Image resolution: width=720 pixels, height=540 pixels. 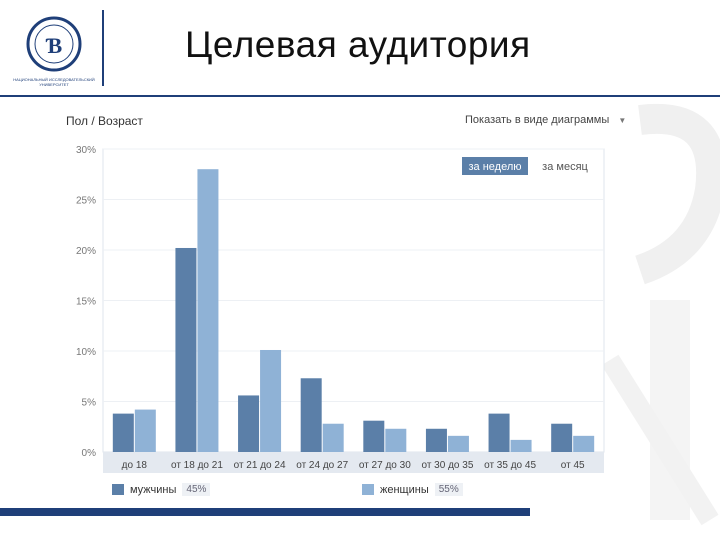 I want to click on legend-men-percent: 45%, so click(x=196, y=489).